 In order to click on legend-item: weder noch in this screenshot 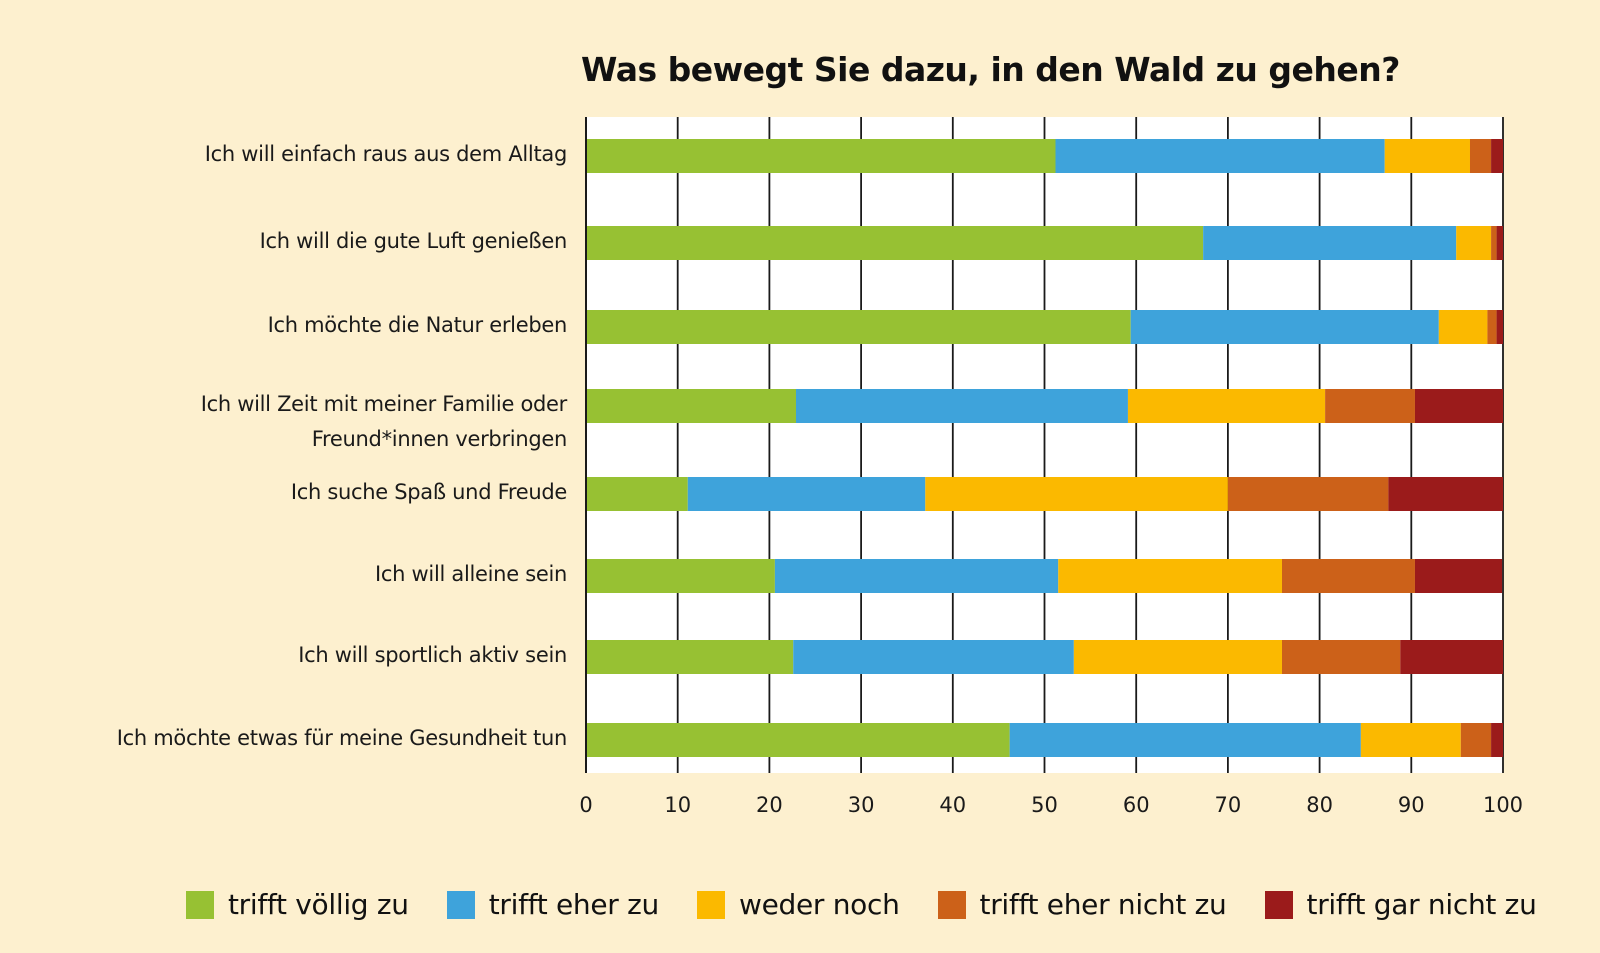, I will do `click(798, 904)`.